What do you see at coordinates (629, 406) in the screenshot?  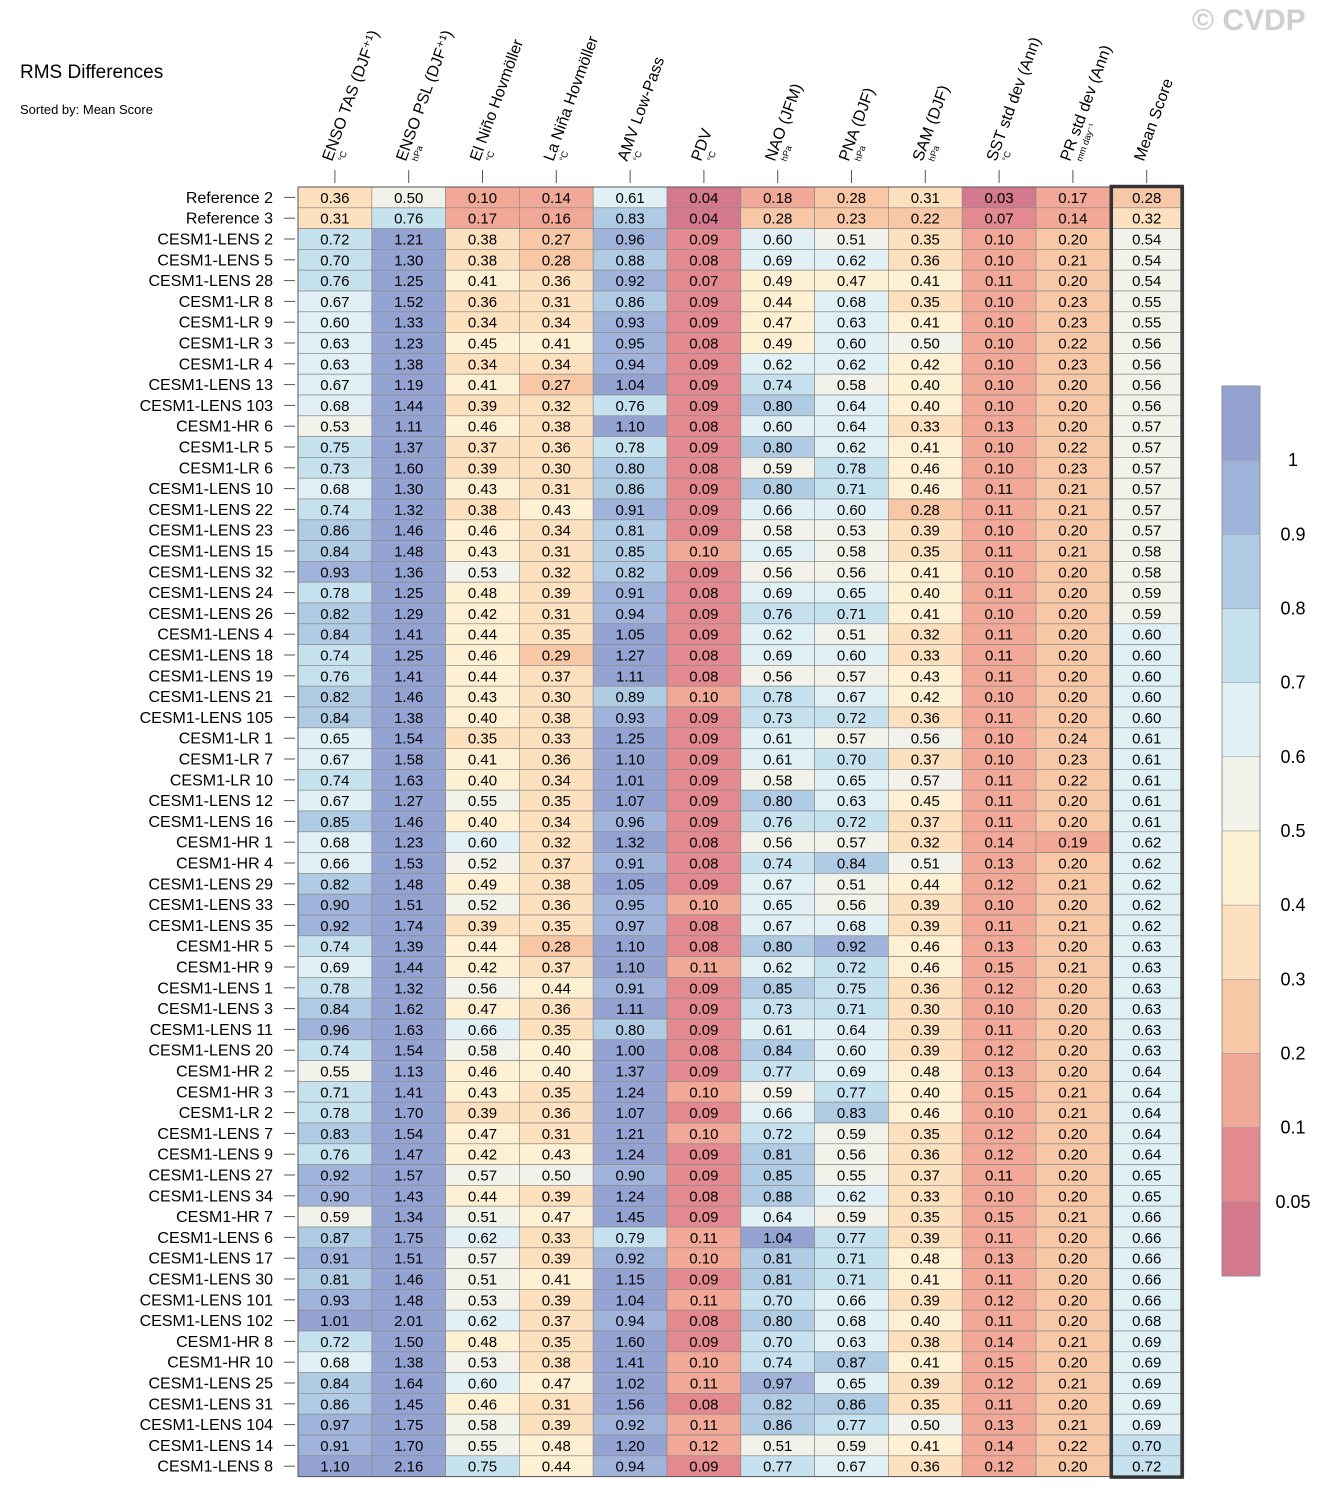 I see `cell-value: 0.76` at bounding box center [629, 406].